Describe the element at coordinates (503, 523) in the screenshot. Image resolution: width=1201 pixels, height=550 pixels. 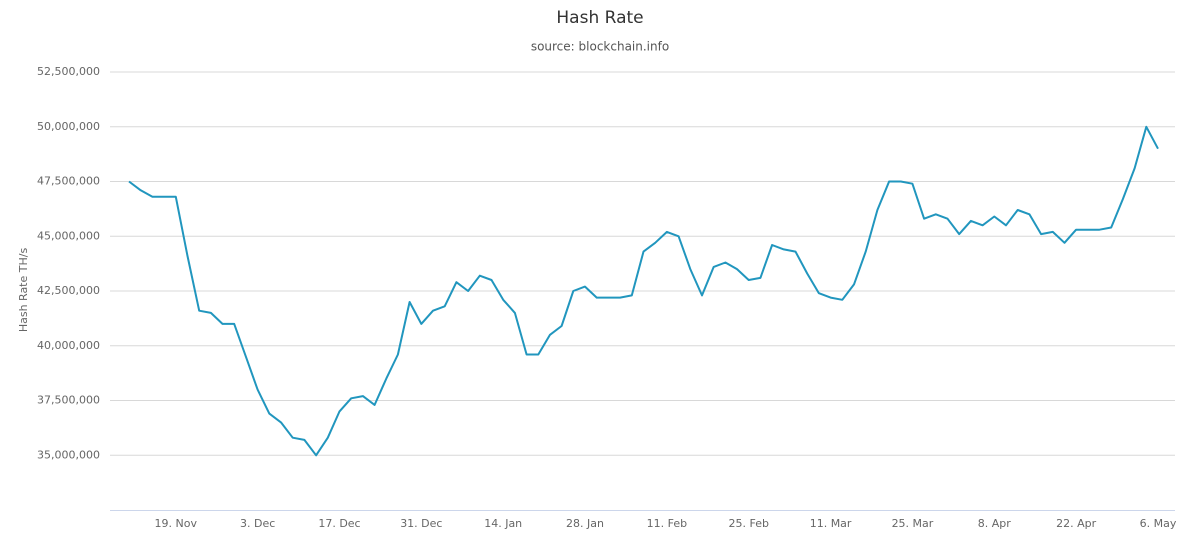
I see `x-tick-label: 14. Jan` at that location.